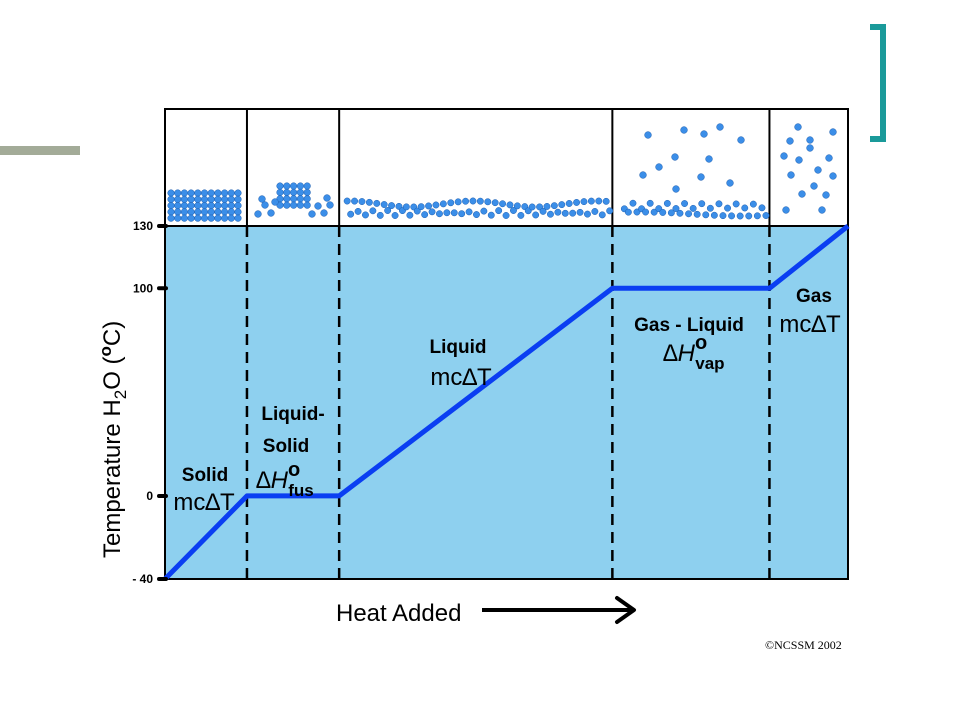  Describe the element at coordinates (149, 496) in the screenshot. I see `y-tick-label: 0` at that location.